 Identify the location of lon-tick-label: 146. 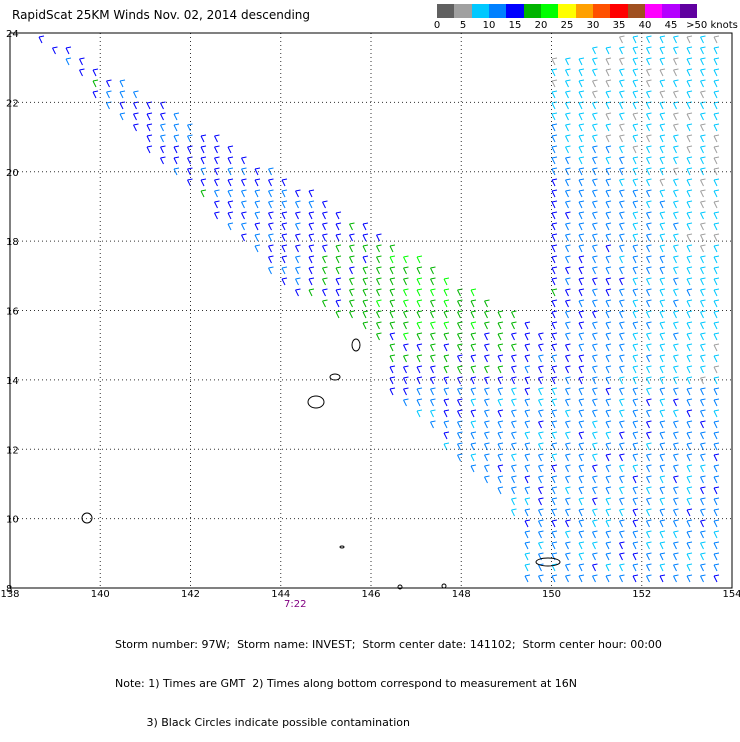
(370, 594).